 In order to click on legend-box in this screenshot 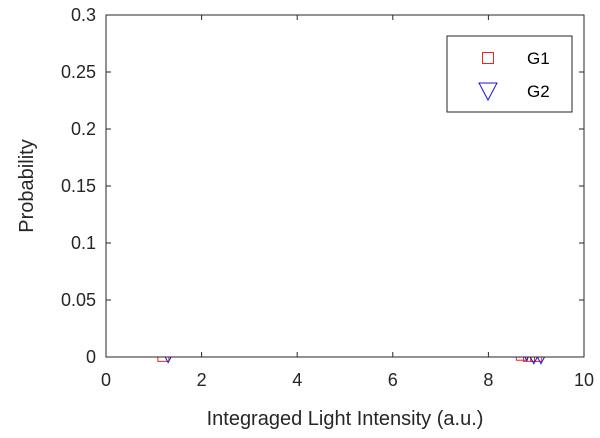, I will do `click(509, 74)`.